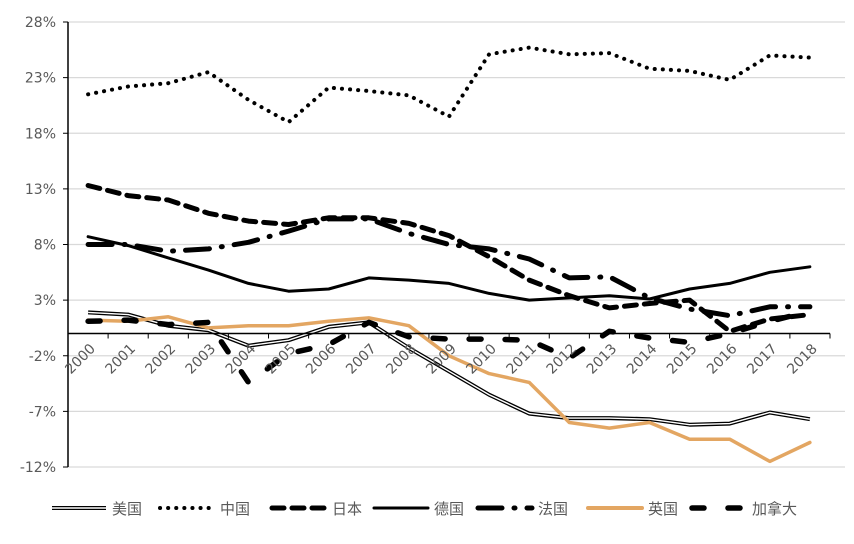  I want to click on x-tick-label: 2015, so click(682, 359).